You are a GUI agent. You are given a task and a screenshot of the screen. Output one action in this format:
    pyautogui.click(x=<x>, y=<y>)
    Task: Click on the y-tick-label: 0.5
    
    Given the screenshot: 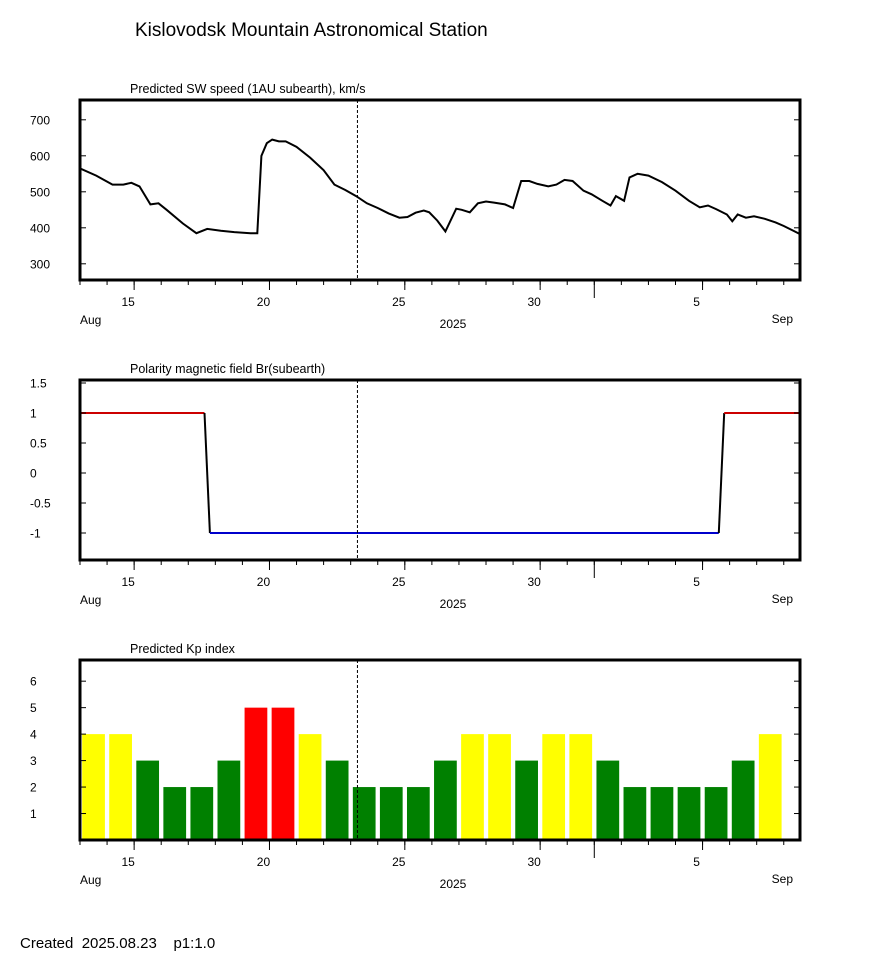 What is the action you would take?
    pyautogui.click(x=38, y=444)
    